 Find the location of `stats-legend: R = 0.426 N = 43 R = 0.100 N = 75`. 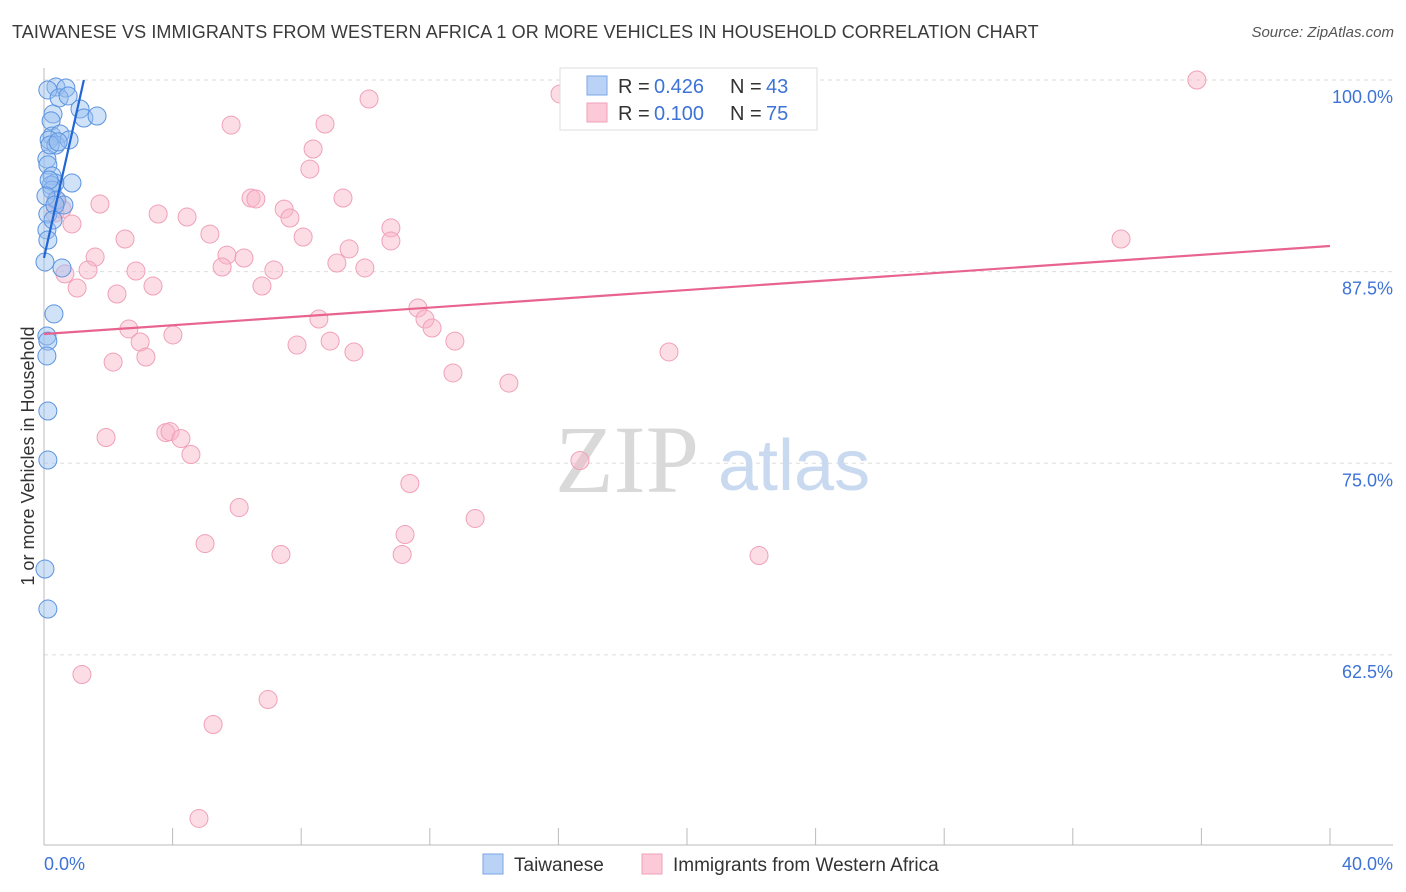

stats-legend: R = 0.426 N = 43 R = 0.100 N = 75 is located at coordinates (688, 99).